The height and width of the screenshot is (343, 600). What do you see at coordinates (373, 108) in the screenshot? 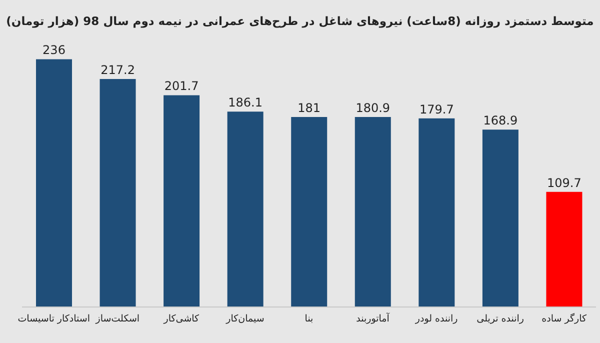
I see `data-label: 180.9` at bounding box center [373, 108].